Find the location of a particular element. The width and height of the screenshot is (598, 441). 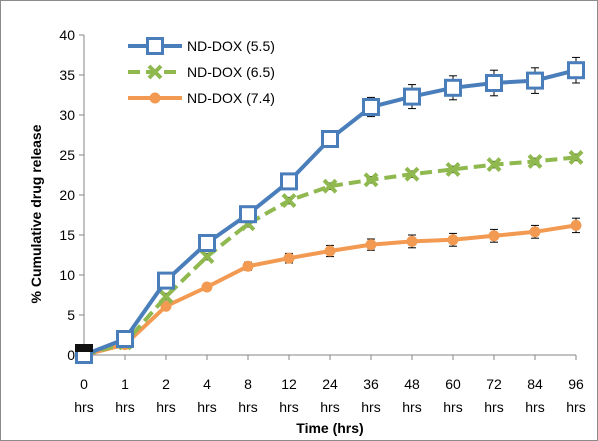

x-tick-label: 36 is located at coordinates (371, 384).